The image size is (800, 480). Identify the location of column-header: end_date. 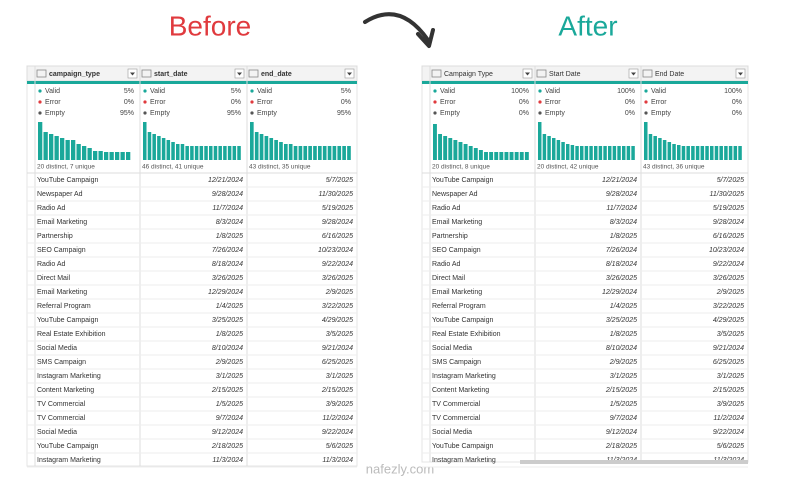
(276, 74).